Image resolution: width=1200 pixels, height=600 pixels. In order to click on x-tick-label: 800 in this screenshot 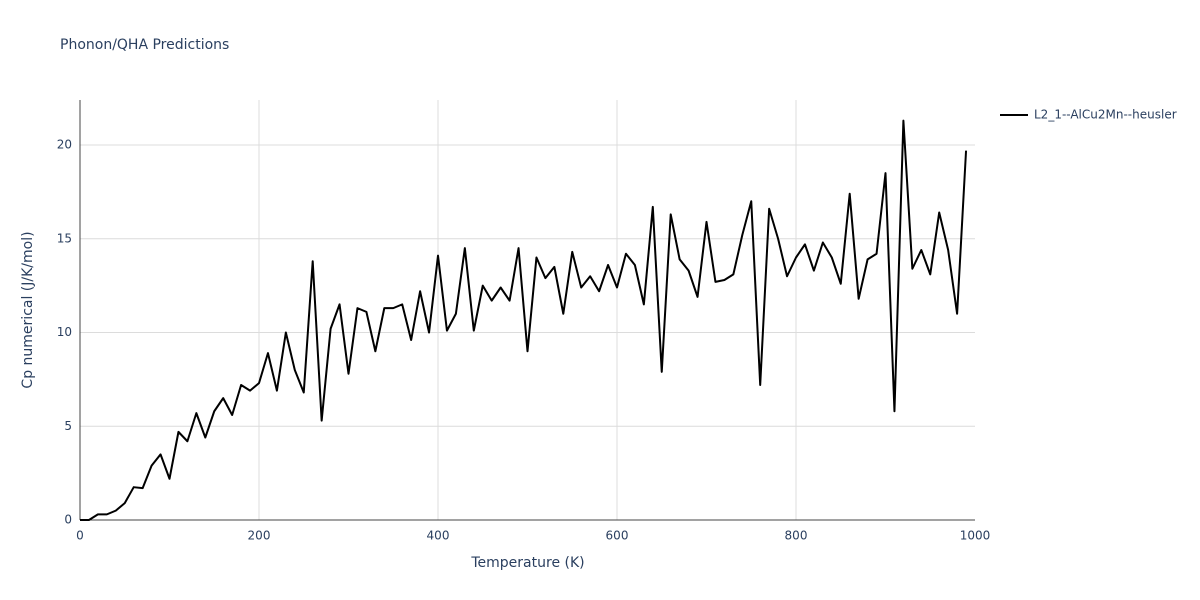, I will do `click(796, 536)`.